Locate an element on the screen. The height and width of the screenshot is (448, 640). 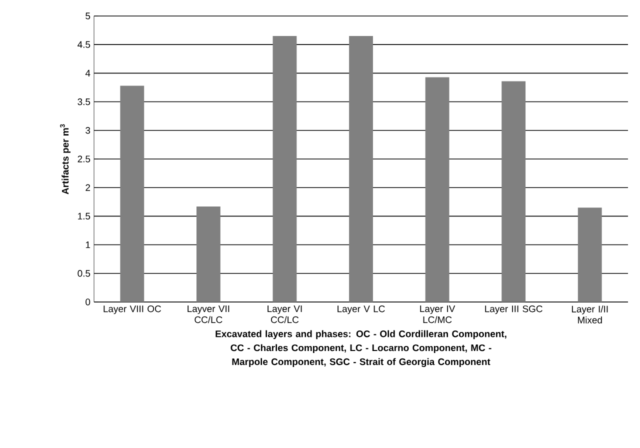
x-tick-label: Layer III SGC is located at coordinates (513, 310).